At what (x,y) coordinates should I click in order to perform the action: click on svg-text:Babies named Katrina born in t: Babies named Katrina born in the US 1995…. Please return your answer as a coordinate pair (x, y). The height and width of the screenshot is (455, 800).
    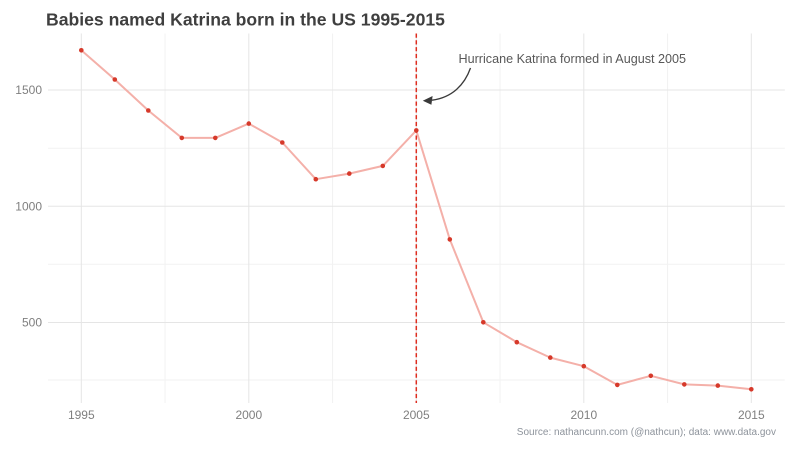
    Looking at the image, I should click on (245, 20).